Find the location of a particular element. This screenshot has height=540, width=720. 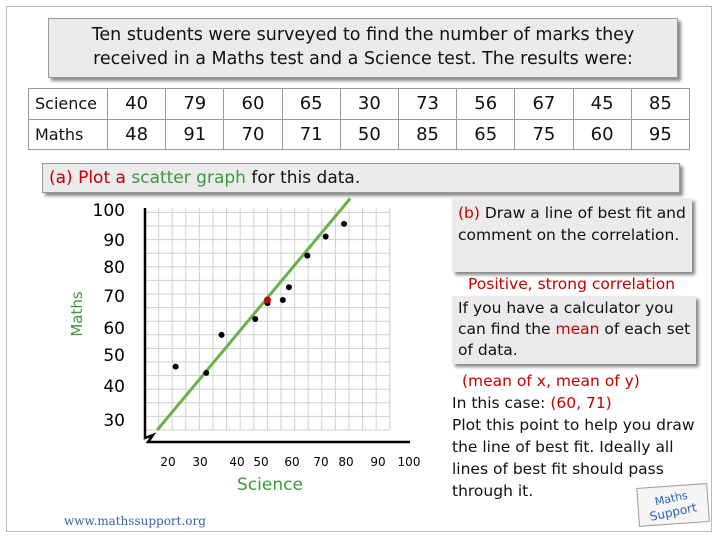

row-label-science: Science is located at coordinates (68, 104).